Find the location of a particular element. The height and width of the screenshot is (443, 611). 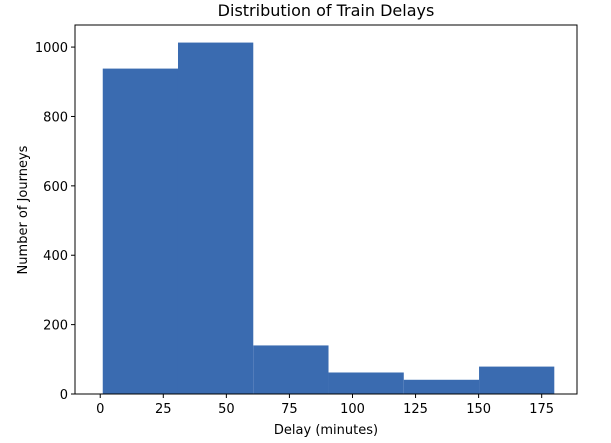

x-tick-label: 25 is located at coordinates (163, 409).